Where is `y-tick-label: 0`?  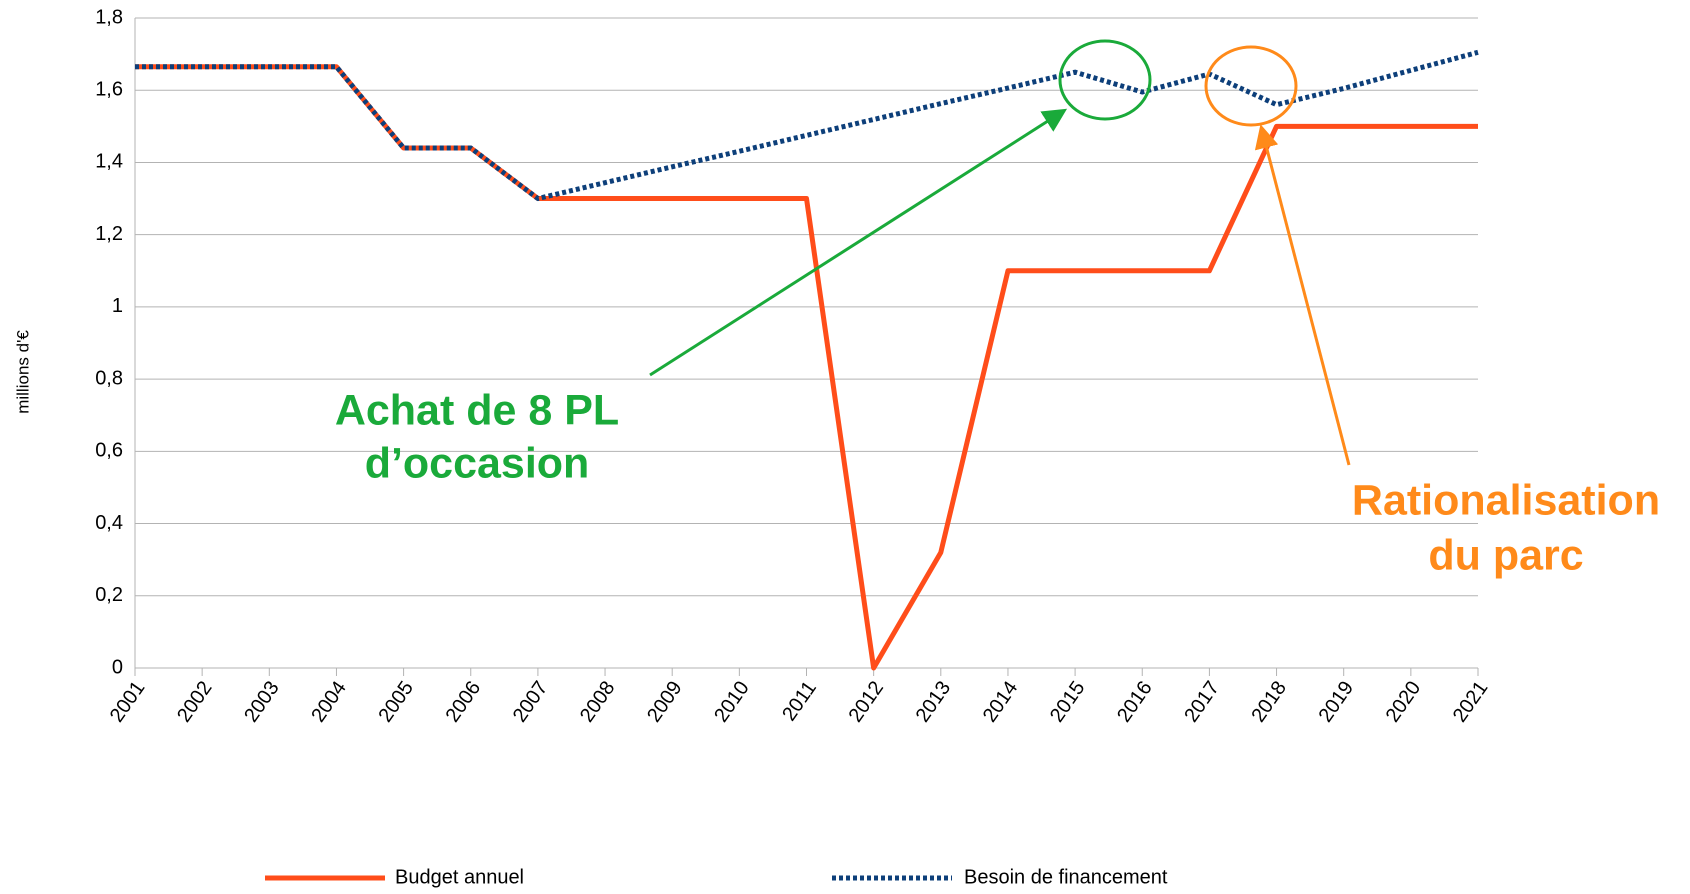 y-tick-label: 0 is located at coordinates (117, 667).